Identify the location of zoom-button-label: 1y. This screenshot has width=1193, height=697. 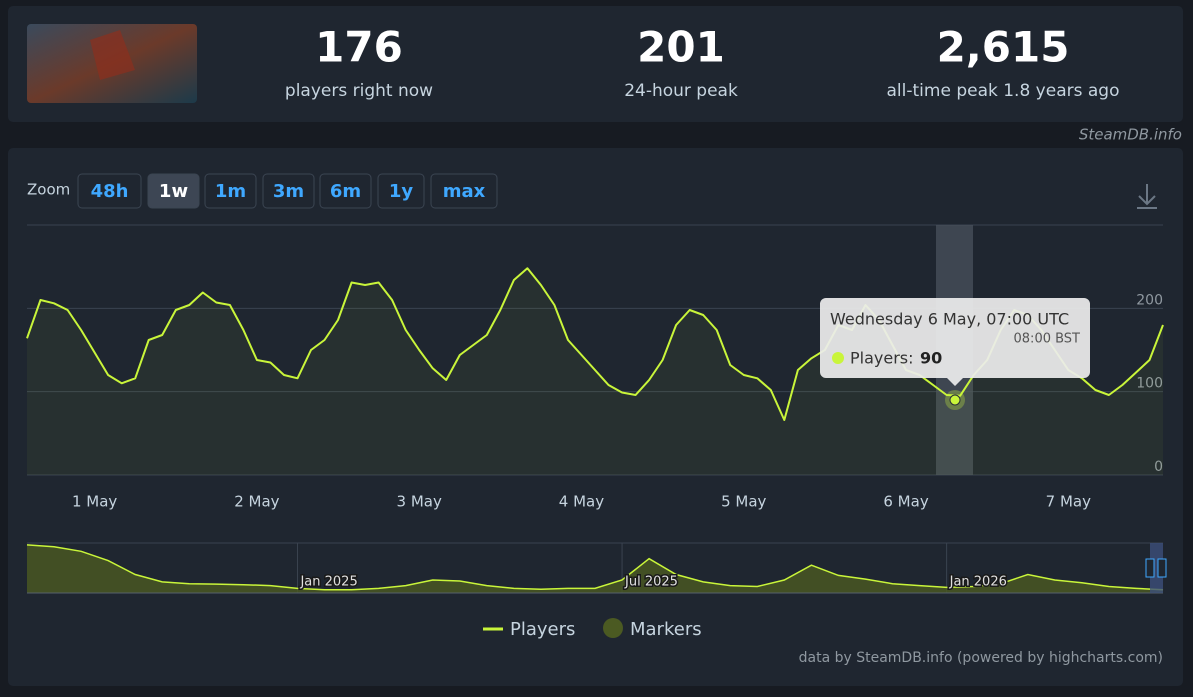
(401, 191).